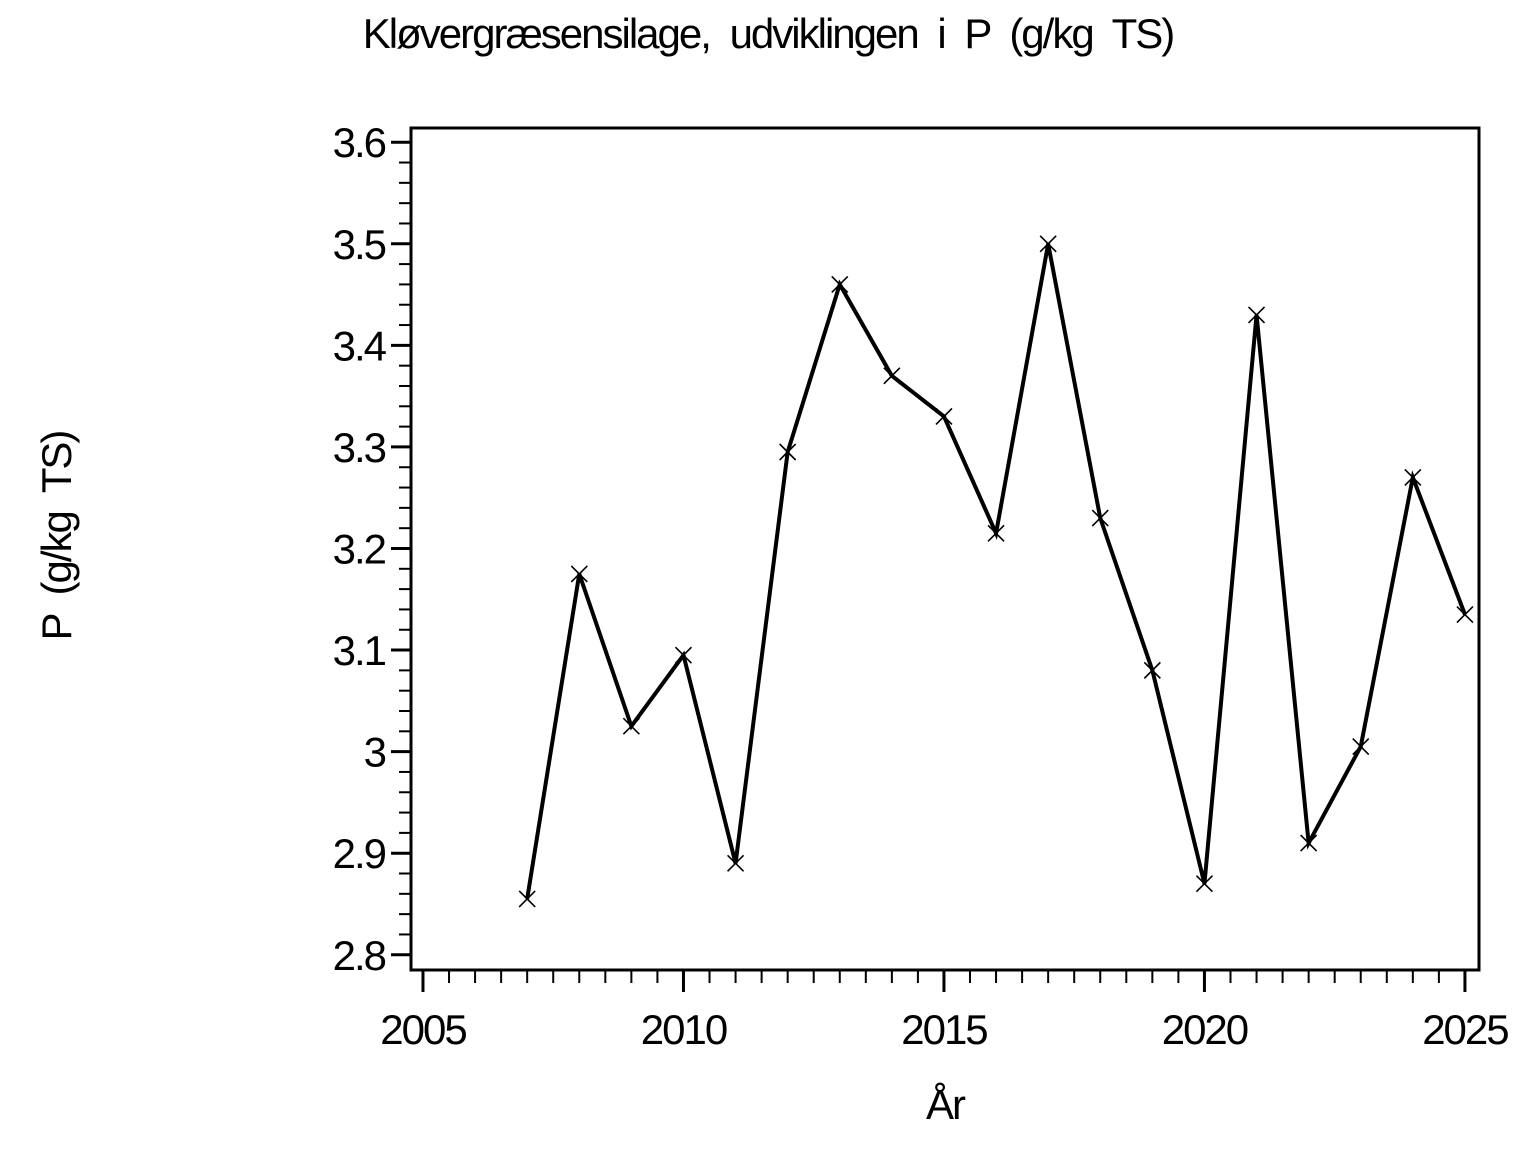  I want to click on y-tick-label: 2.9, so click(359, 853).